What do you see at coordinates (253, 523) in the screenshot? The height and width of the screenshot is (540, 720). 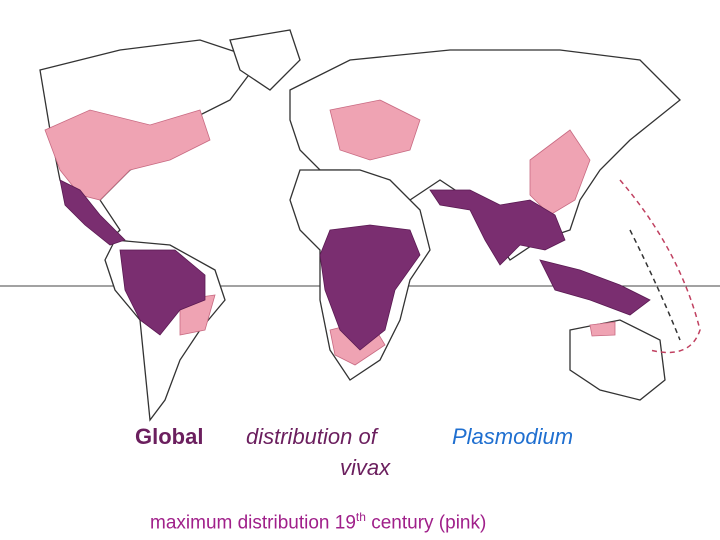 I see `caption-text: maximum distribution 19` at bounding box center [253, 523].